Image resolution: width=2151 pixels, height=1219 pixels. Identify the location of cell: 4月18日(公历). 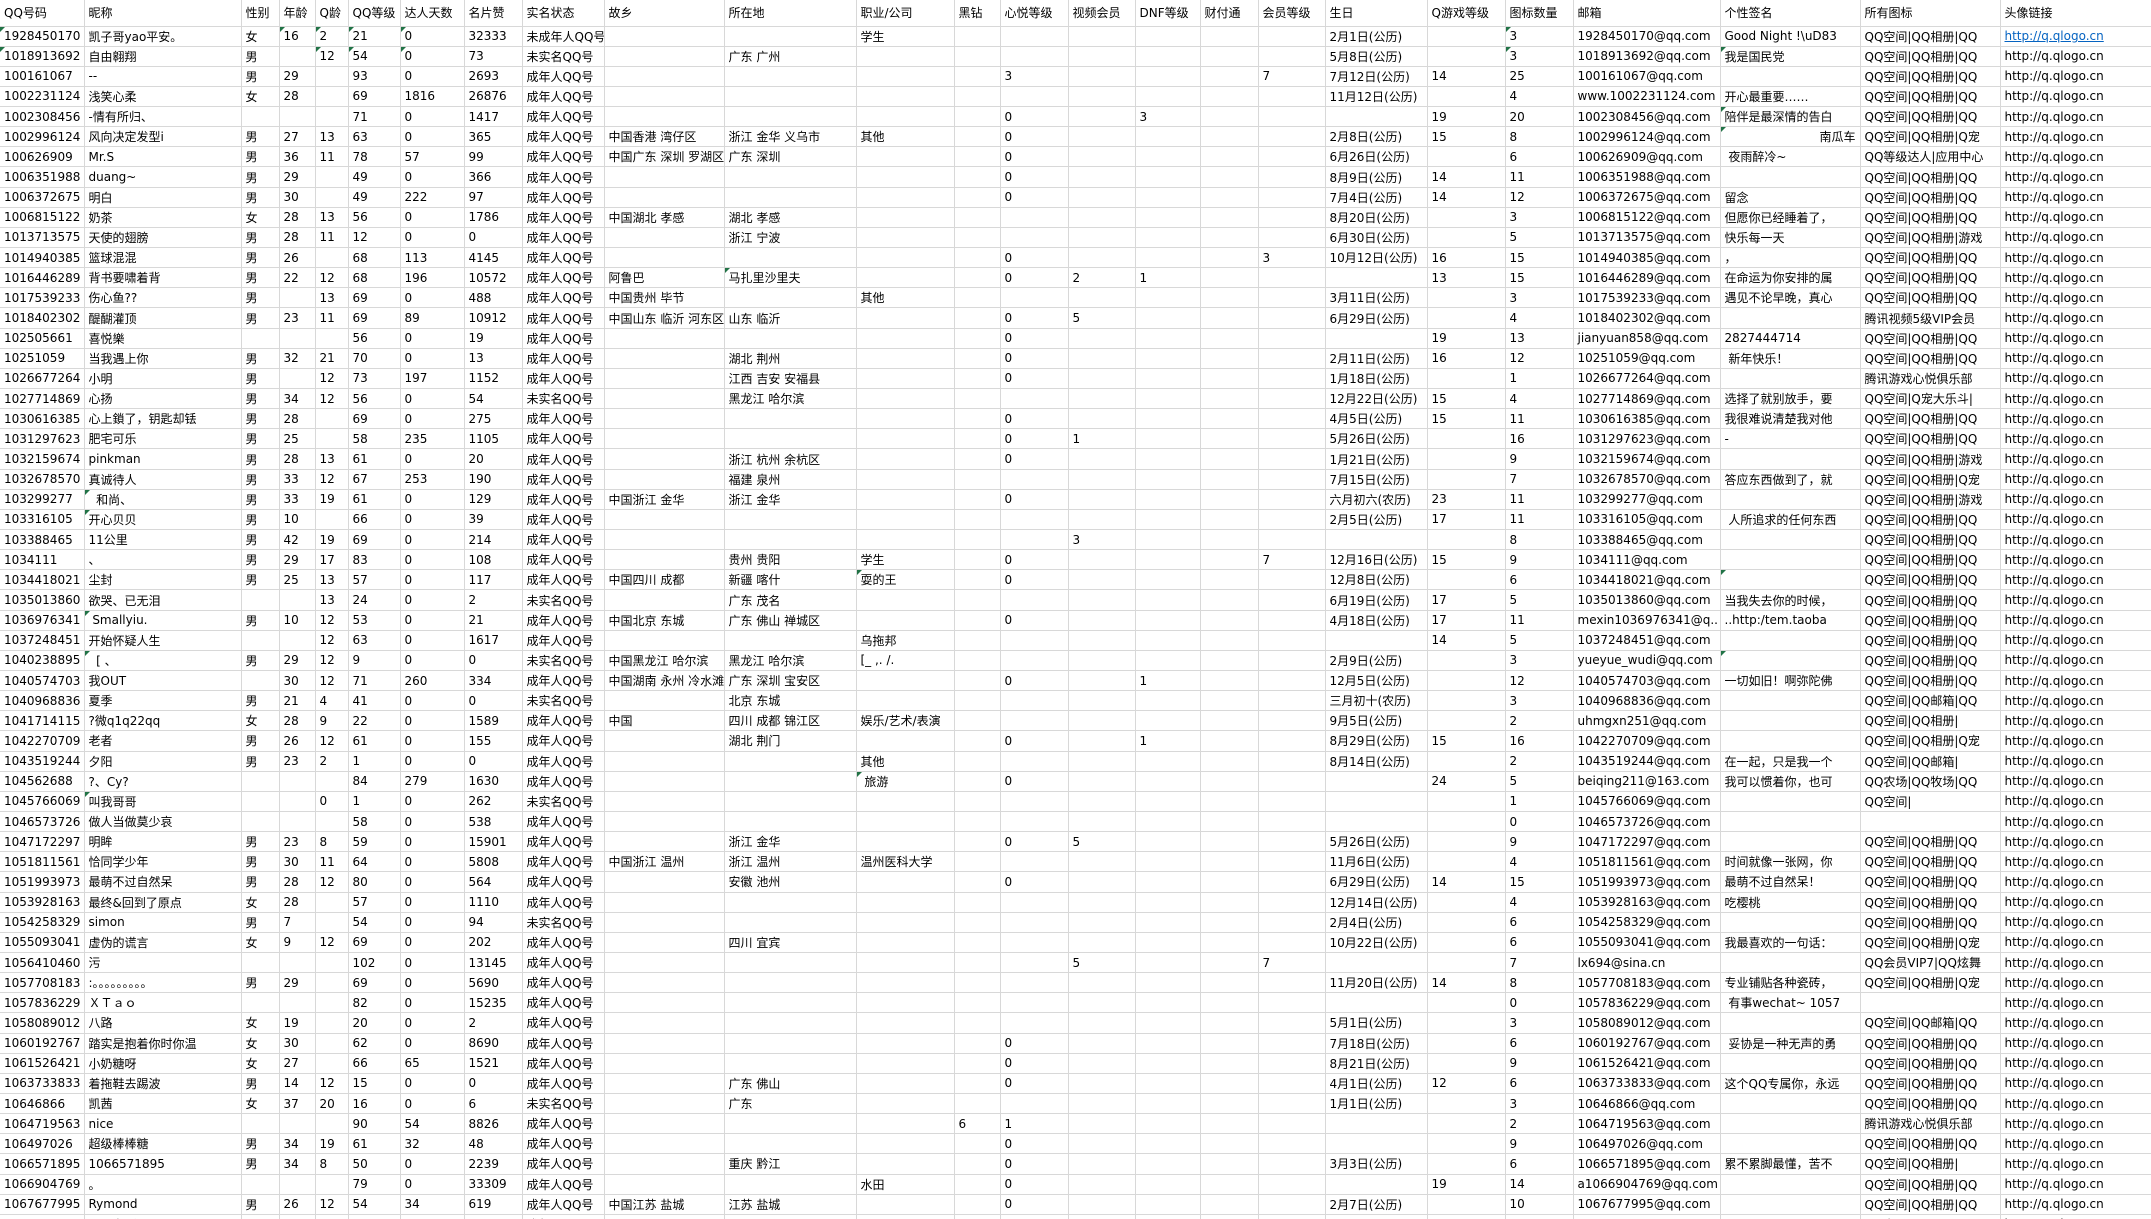
(1376, 620).